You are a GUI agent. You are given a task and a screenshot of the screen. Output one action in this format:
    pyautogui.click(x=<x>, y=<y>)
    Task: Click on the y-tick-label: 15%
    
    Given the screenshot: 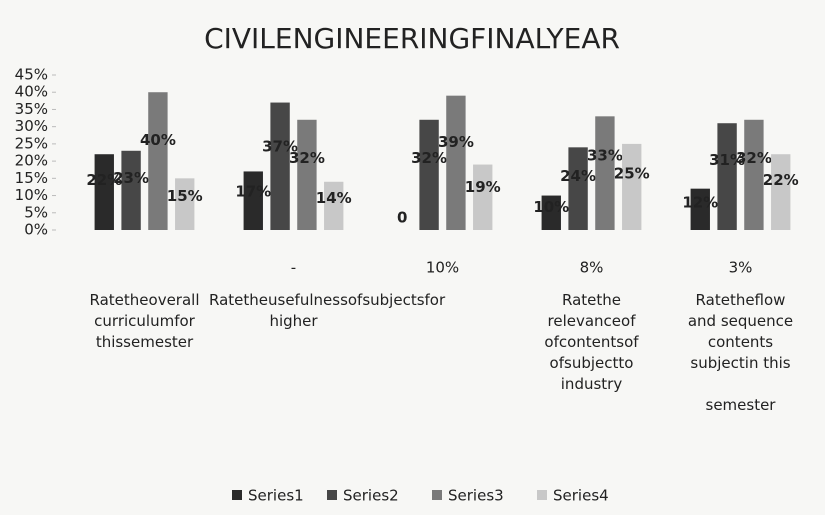 What is the action you would take?
    pyautogui.click(x=31, y=178)
    